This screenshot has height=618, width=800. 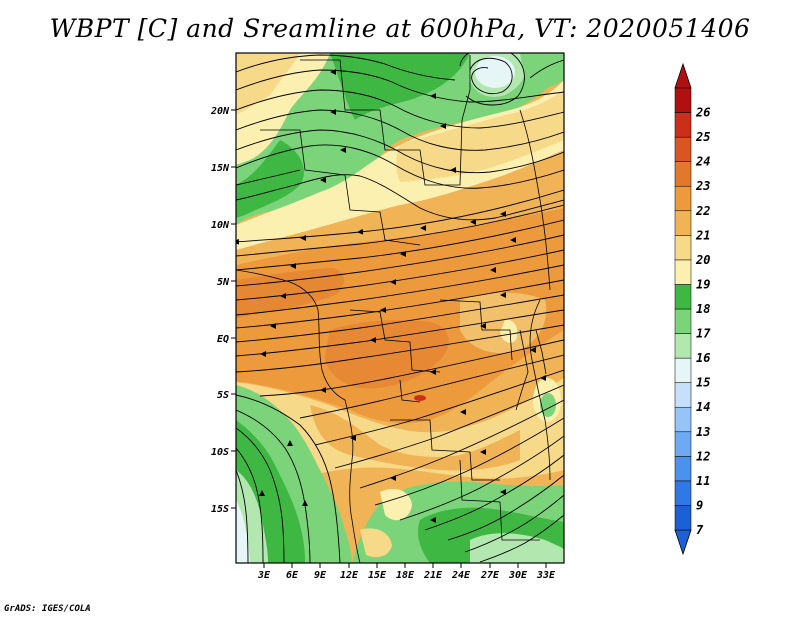 I want to click on lon-label: 33E, so click(x=546, y=575).